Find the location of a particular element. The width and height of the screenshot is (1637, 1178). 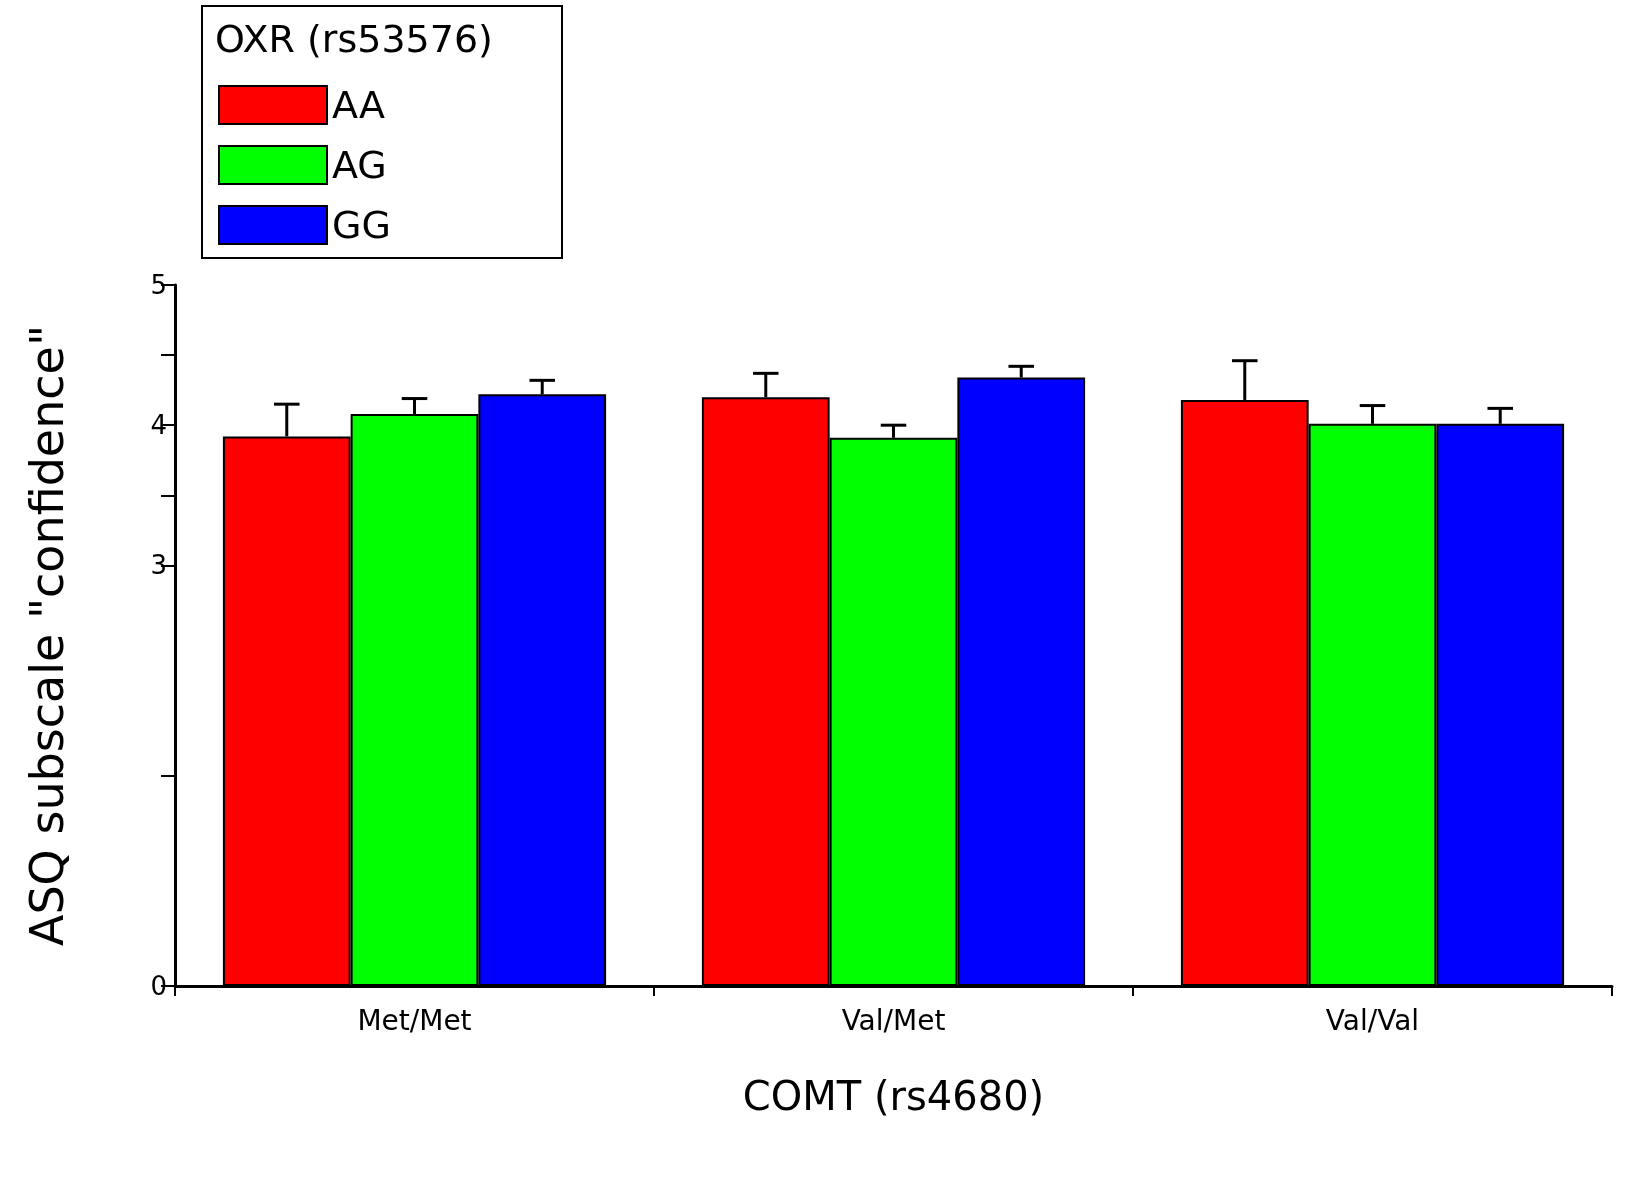

legend-label: AA is located at coordinates (359, 105).